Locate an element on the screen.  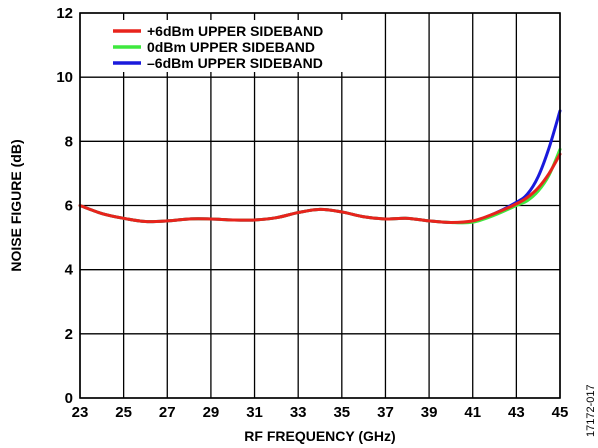
x-tick-label: 31 is located at coordinates (254, 412).